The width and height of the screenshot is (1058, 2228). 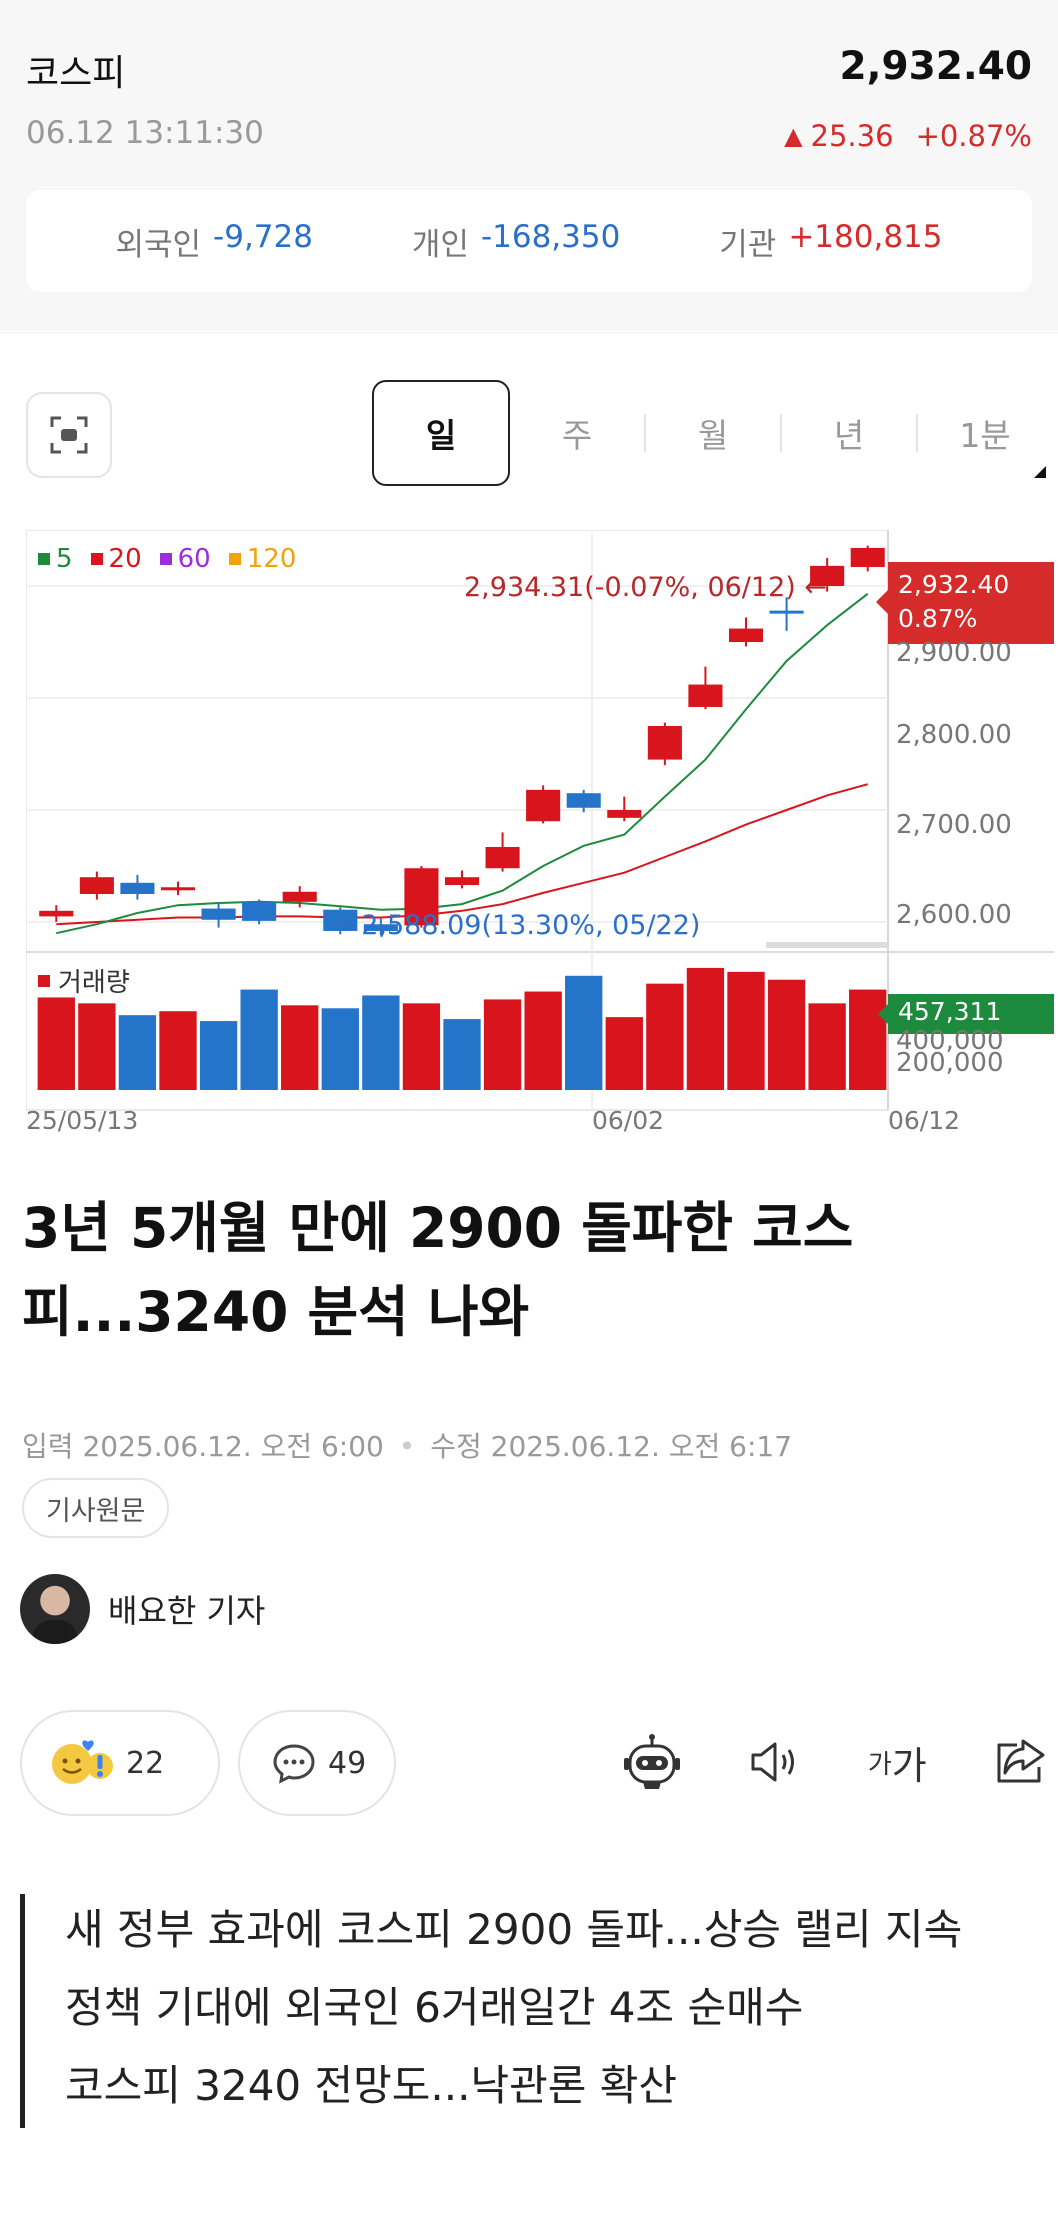 I want to click on high-annotation: 2,934.31(-0.07%, 06/12) ←, so click(x=646, y=587).